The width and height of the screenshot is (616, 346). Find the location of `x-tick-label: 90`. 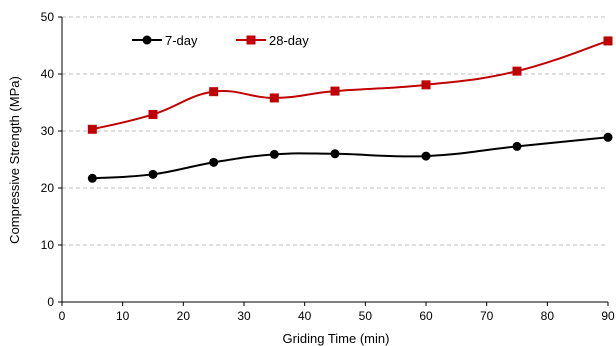

x-tick-label: 90 is located at coordinates (608, 316).